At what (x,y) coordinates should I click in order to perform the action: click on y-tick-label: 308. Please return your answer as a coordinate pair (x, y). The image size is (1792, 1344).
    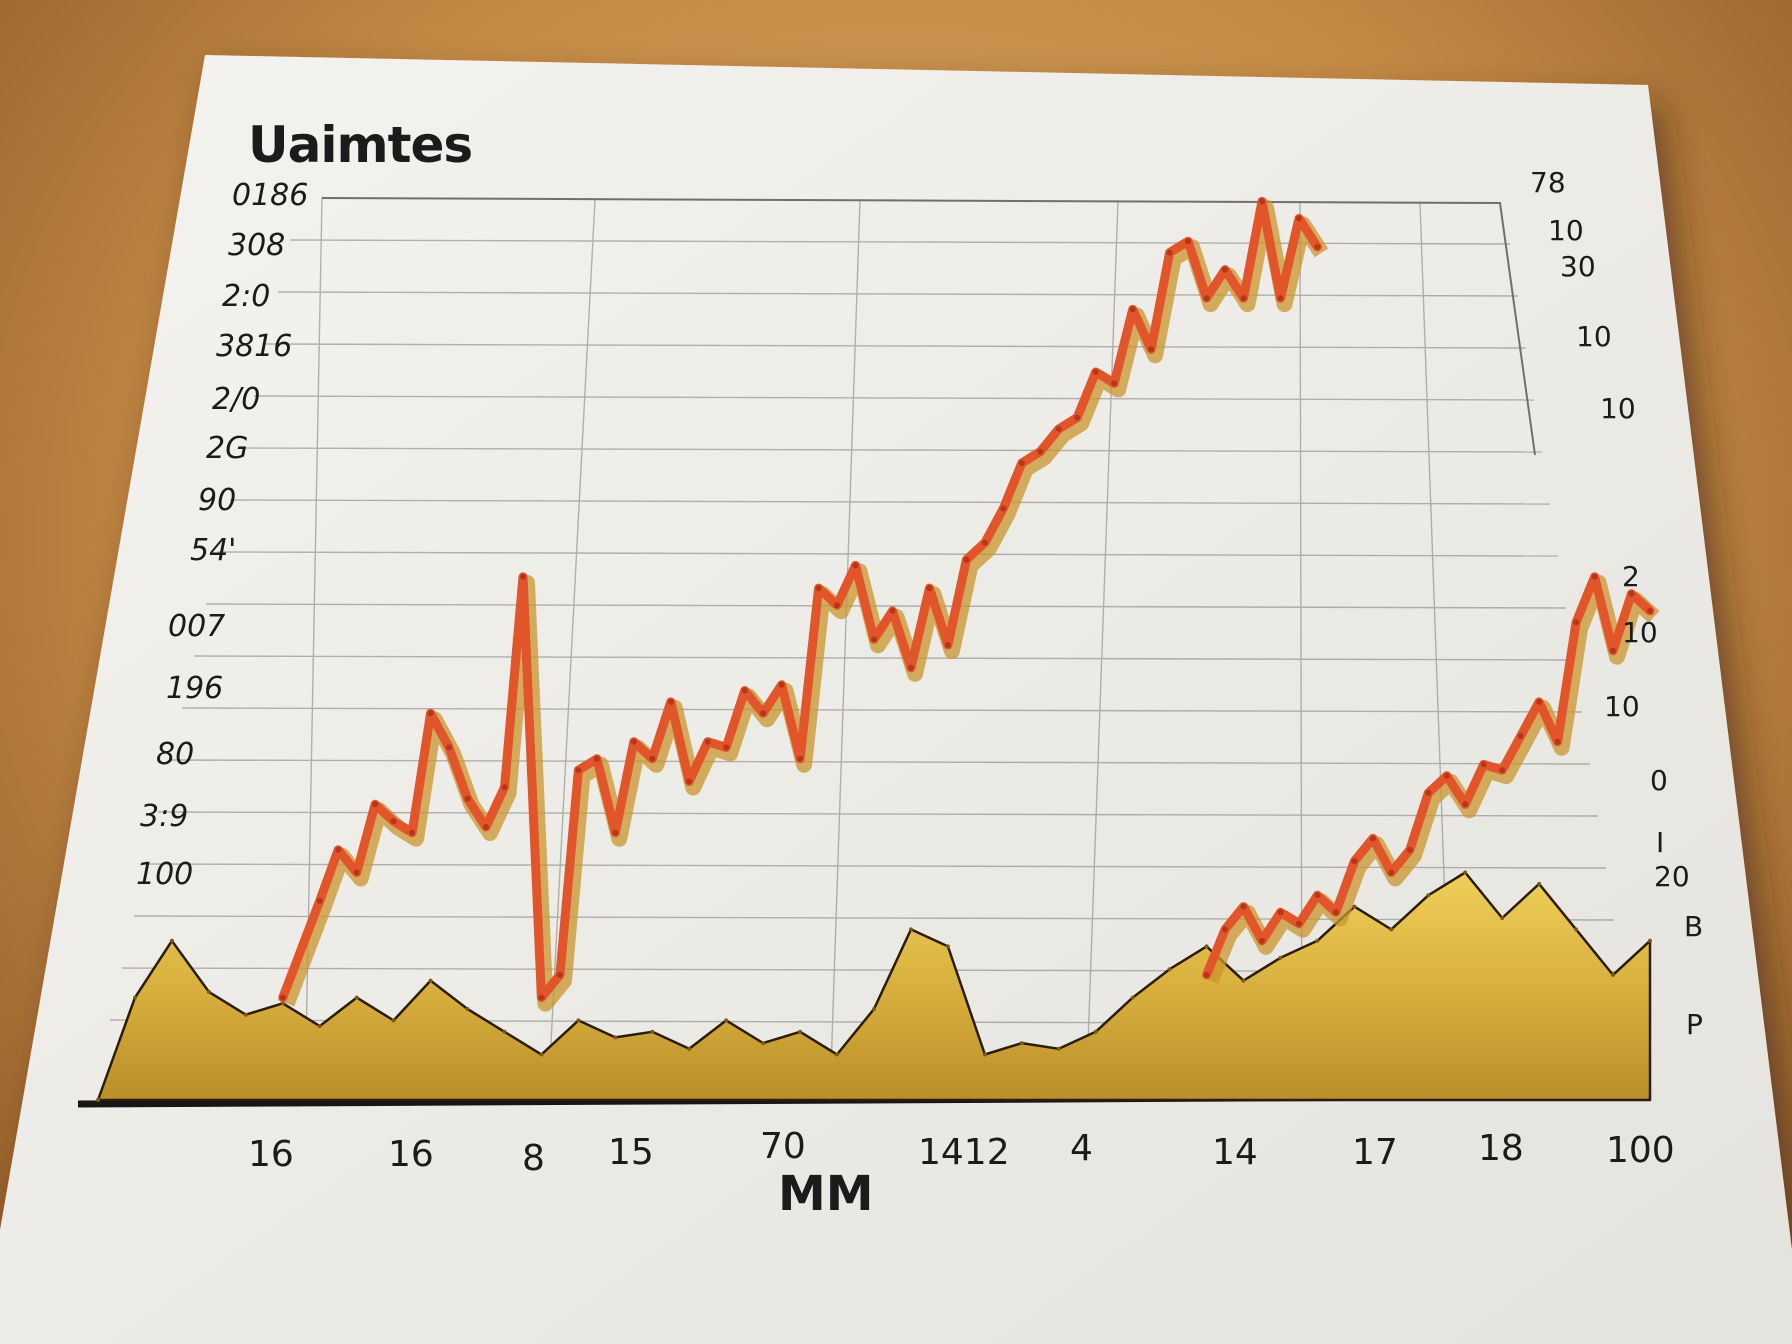
    Looking at the image, I should click on (256, 245).